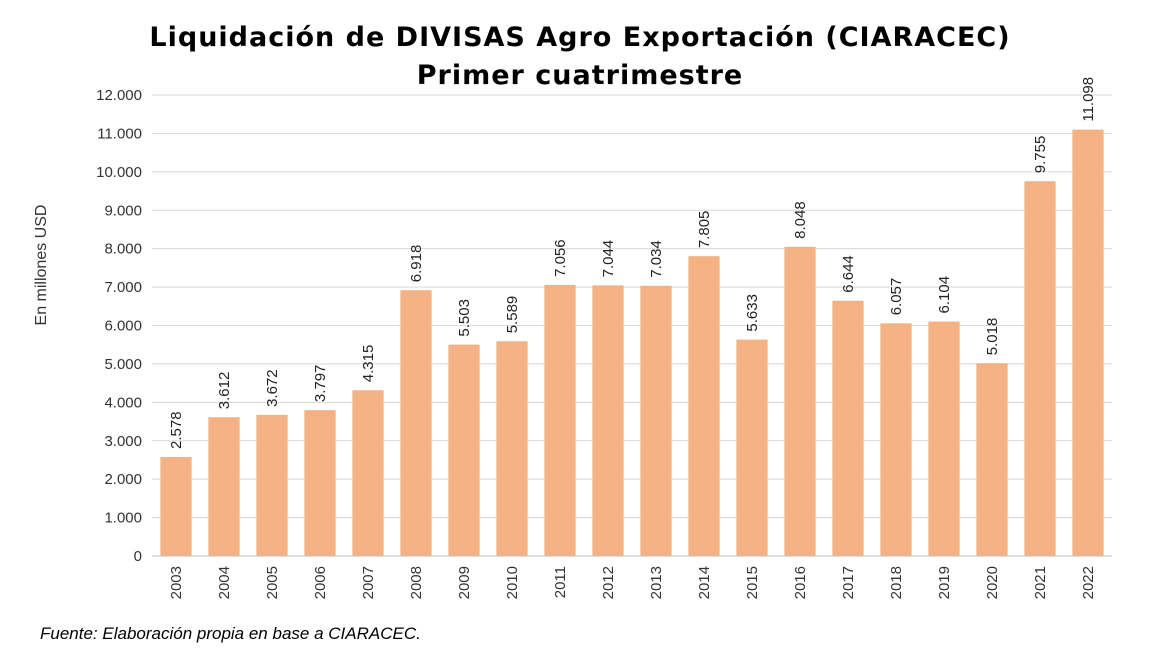 The image size is (1160, 663). I want to click on value-label: 2.578, so click(176, 430).